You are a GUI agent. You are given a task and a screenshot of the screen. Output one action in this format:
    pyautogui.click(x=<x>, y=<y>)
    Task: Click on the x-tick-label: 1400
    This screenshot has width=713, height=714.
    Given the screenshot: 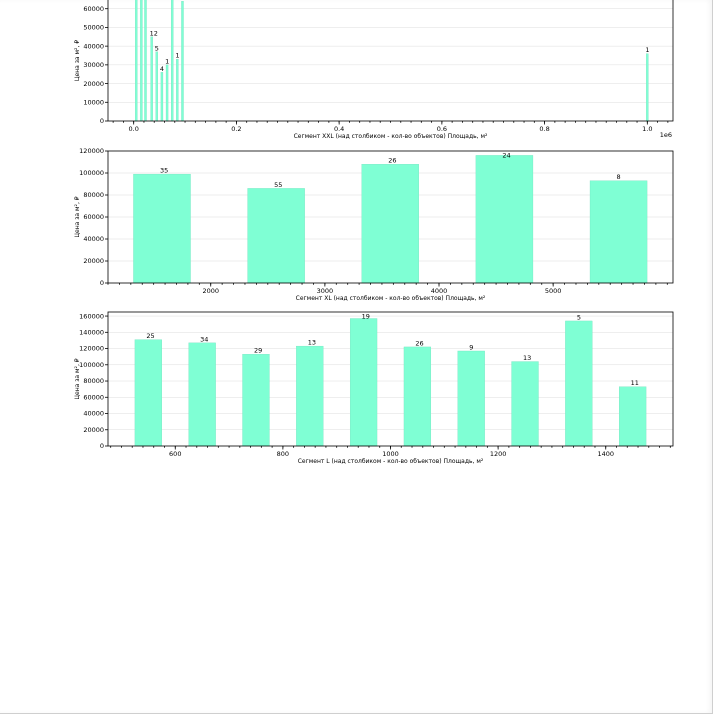 What is the action you would take?
    pyautogui.click(x=605, y=454)
    